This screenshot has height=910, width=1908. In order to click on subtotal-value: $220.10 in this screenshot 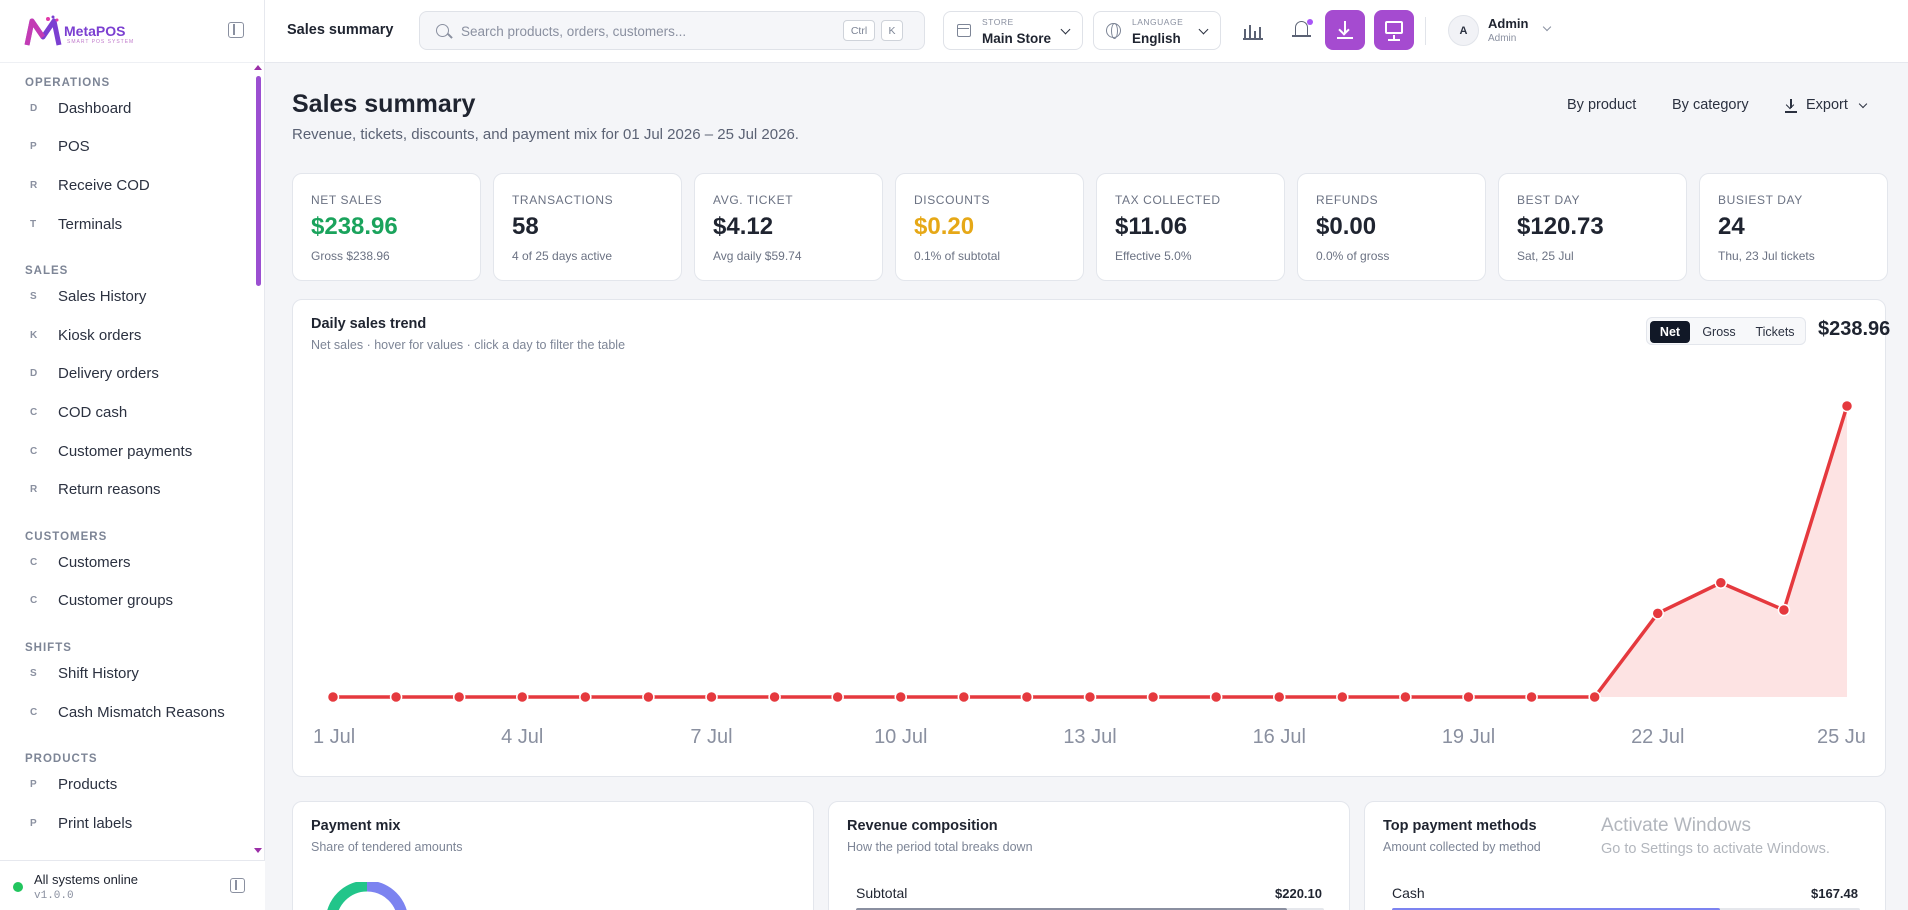, I will do `click(1298, 893)`.